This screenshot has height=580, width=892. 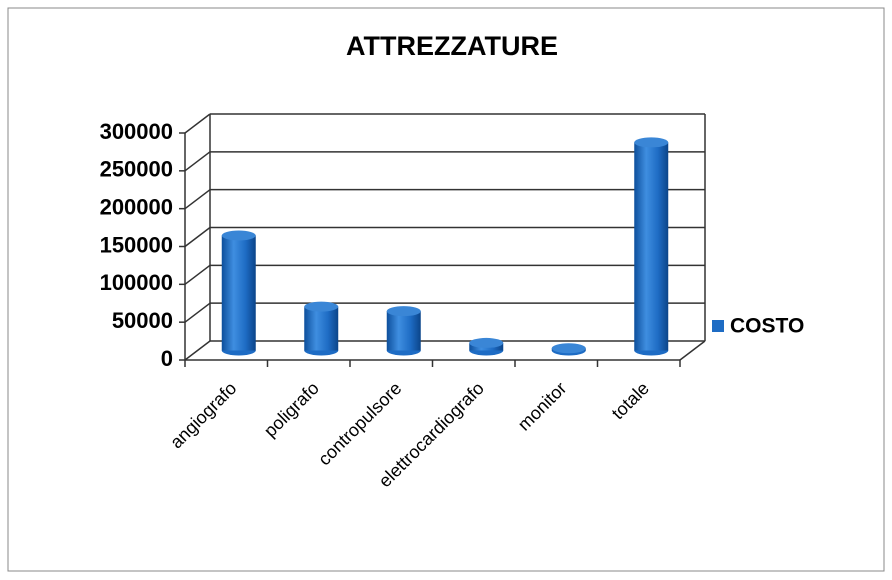 I want to click on legend-label: COSTO, so click(x=767, y=326).